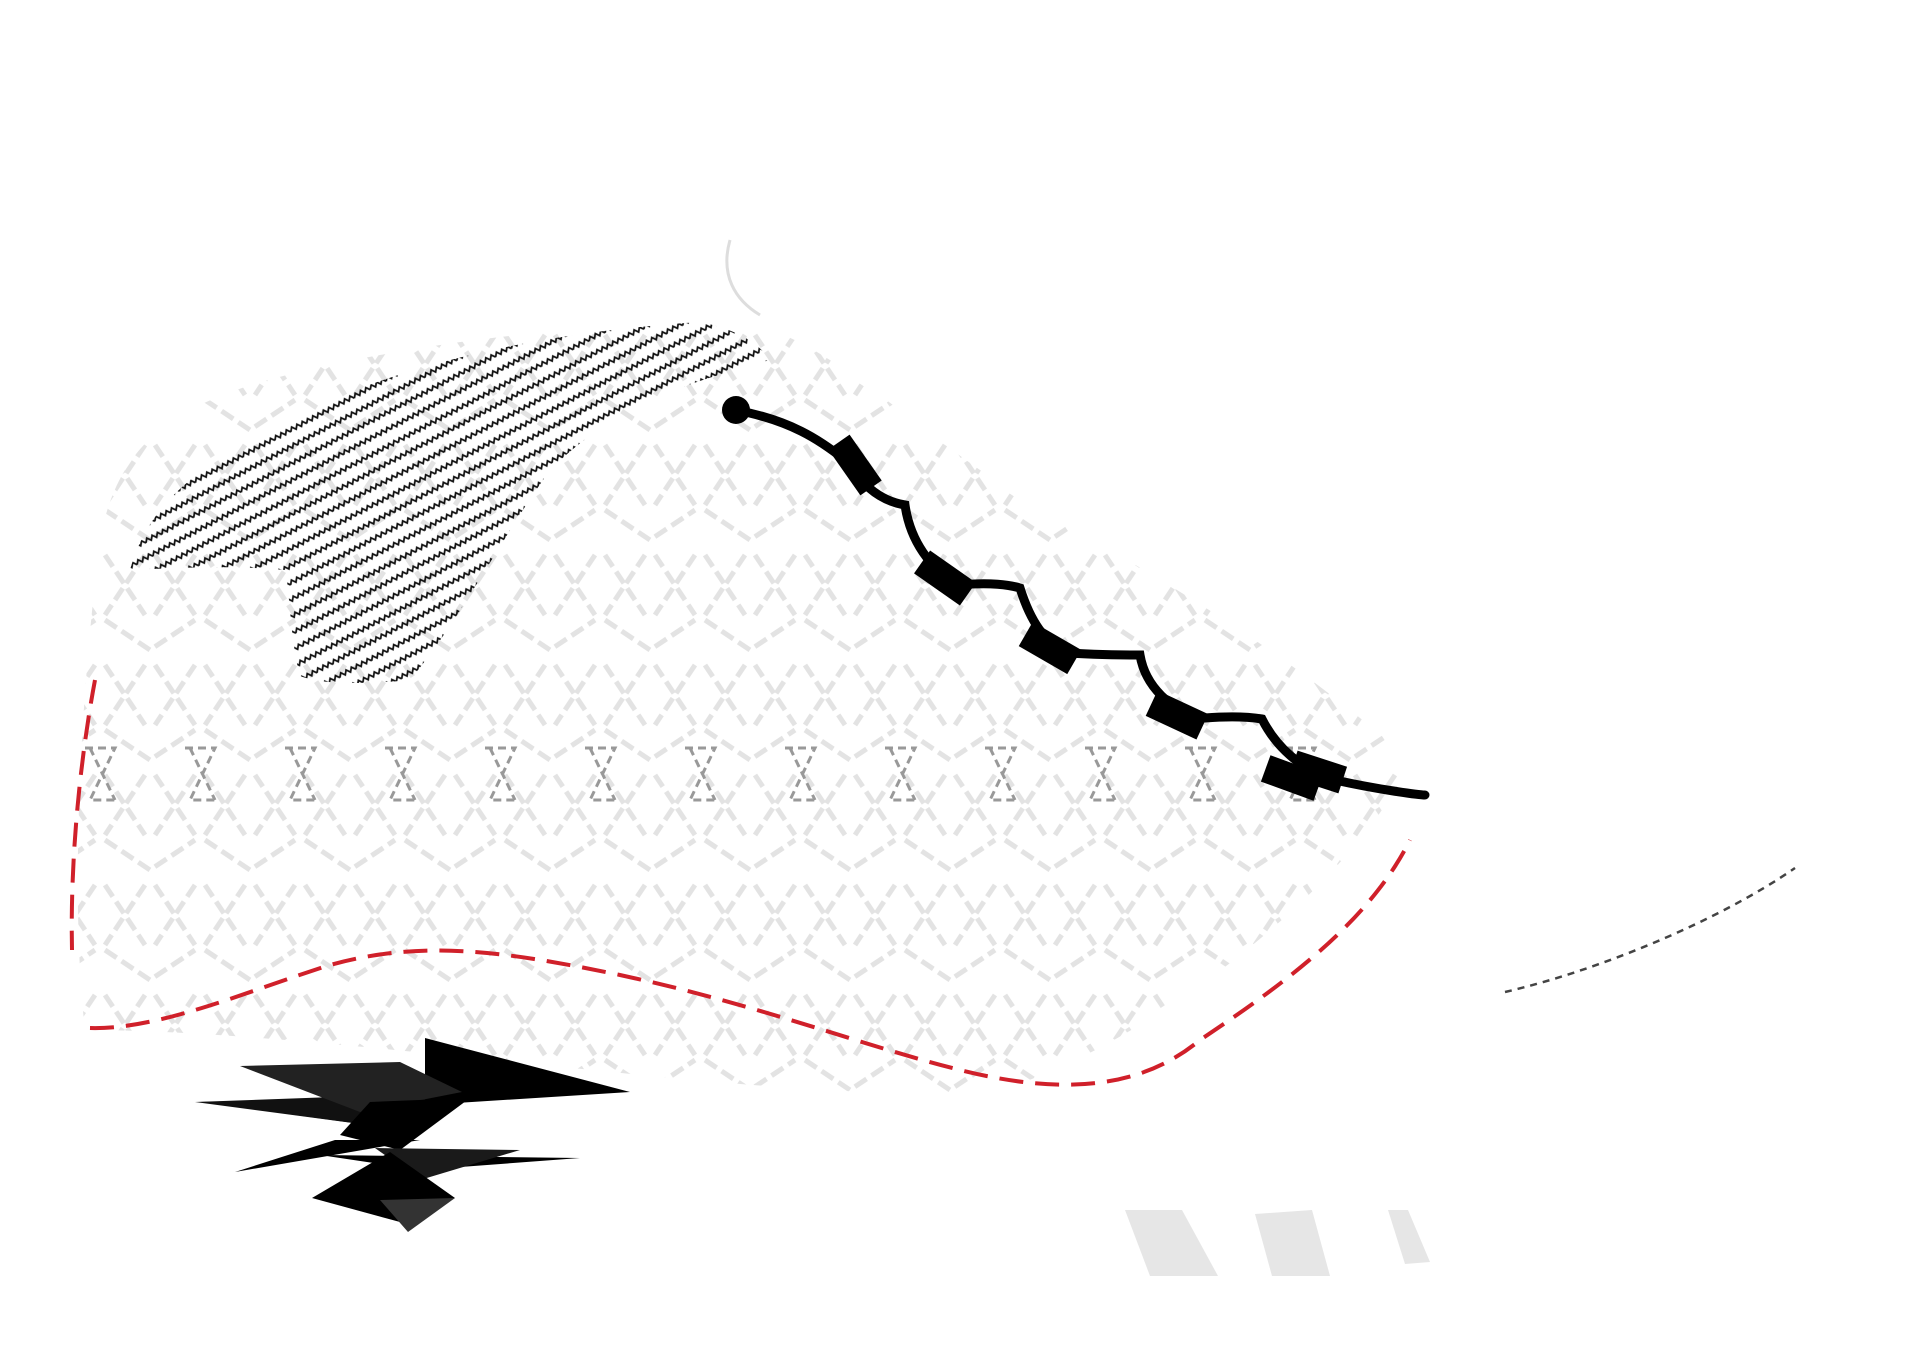 The height and width of the screenshot is (1356, 1920). Describe the element at coordinates (1076, 598) in the screenshot. I see `lace` at that location.